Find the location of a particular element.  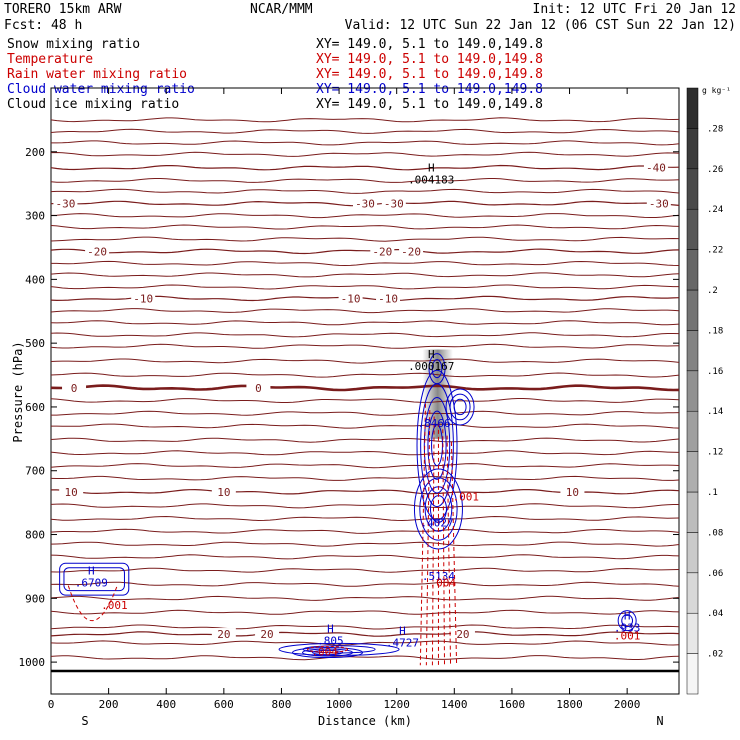

colorbar-tick-label: .02 is located at coordinates (715, 655).